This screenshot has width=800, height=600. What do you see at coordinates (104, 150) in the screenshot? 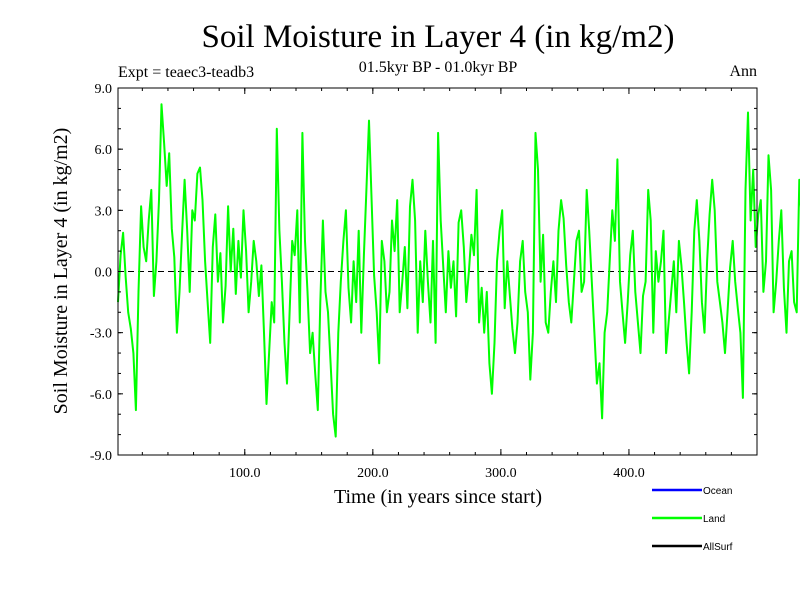
I see `y-tick-label: 6.0` at bounding box center [104, 150].